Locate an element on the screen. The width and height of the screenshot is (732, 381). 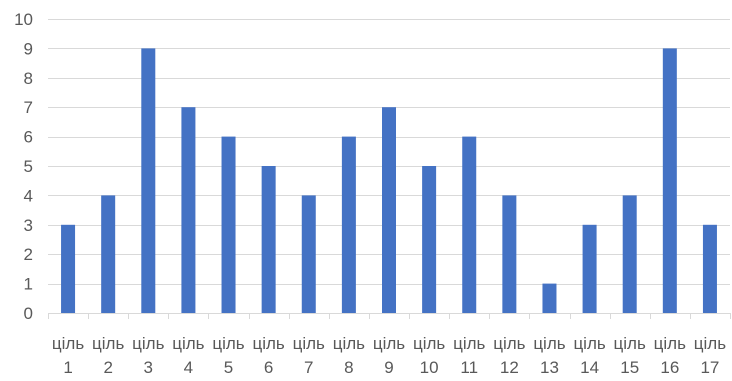
x-tick-label-line2: 2 is located at coordinates (107, 367).